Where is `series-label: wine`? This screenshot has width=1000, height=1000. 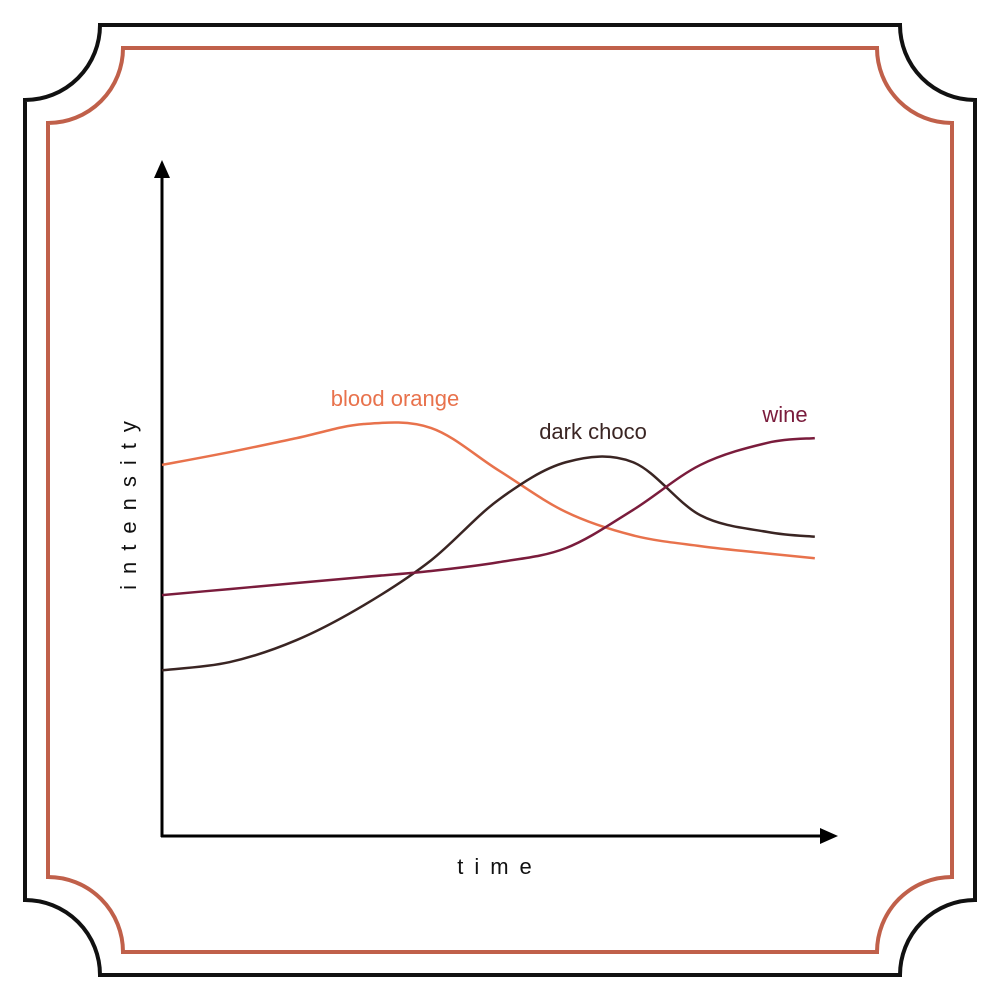
series-label: wine is located at coordinates (784, 414).